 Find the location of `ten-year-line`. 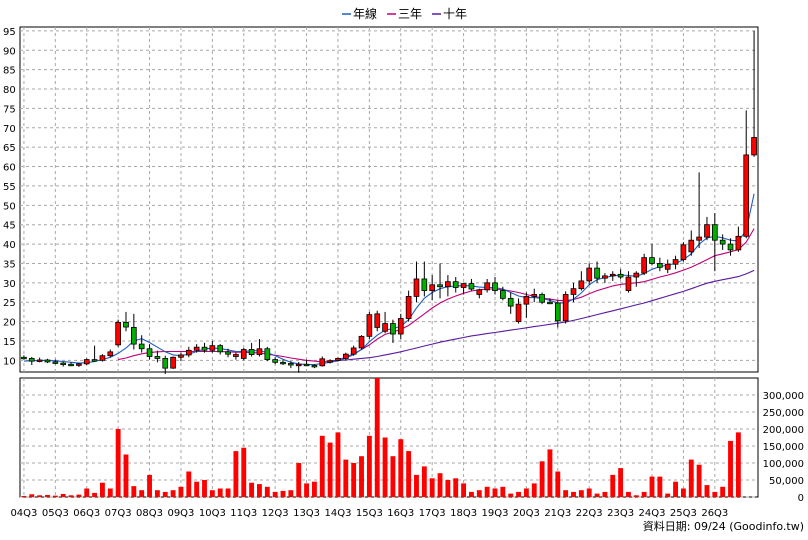

ten-year-line is located at coordinates (542, 315).